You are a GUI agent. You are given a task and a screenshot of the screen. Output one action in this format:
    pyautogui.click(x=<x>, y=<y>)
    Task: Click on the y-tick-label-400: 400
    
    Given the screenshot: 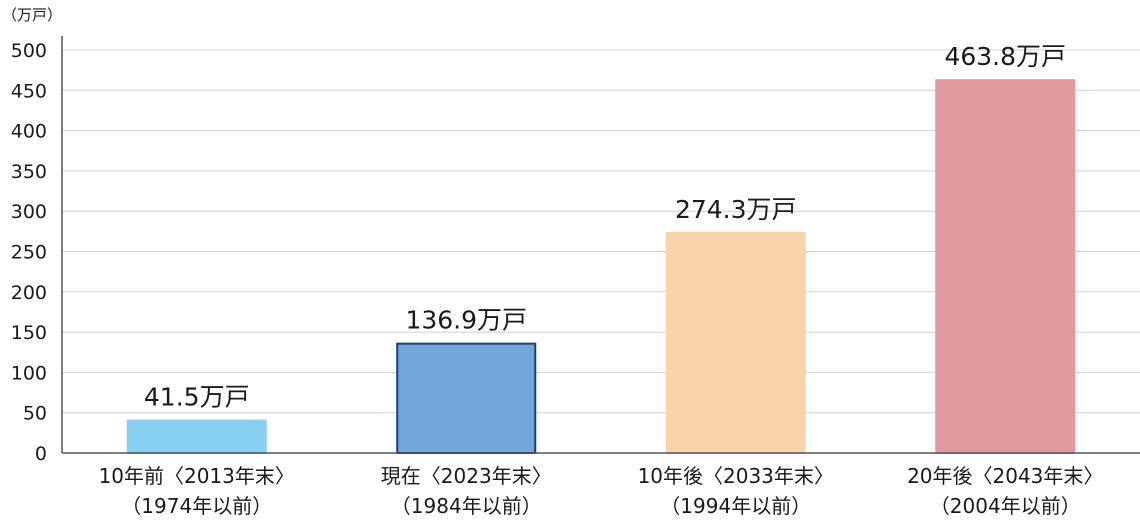 What is the action you would take?
    pyautogui.click(x=29, y=132)
    